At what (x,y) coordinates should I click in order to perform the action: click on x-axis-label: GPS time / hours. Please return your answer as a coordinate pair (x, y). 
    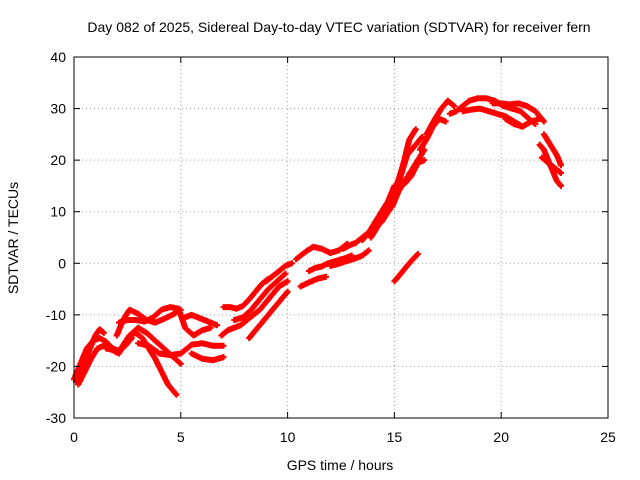
    Looking at the image, I should click on (340, 465).